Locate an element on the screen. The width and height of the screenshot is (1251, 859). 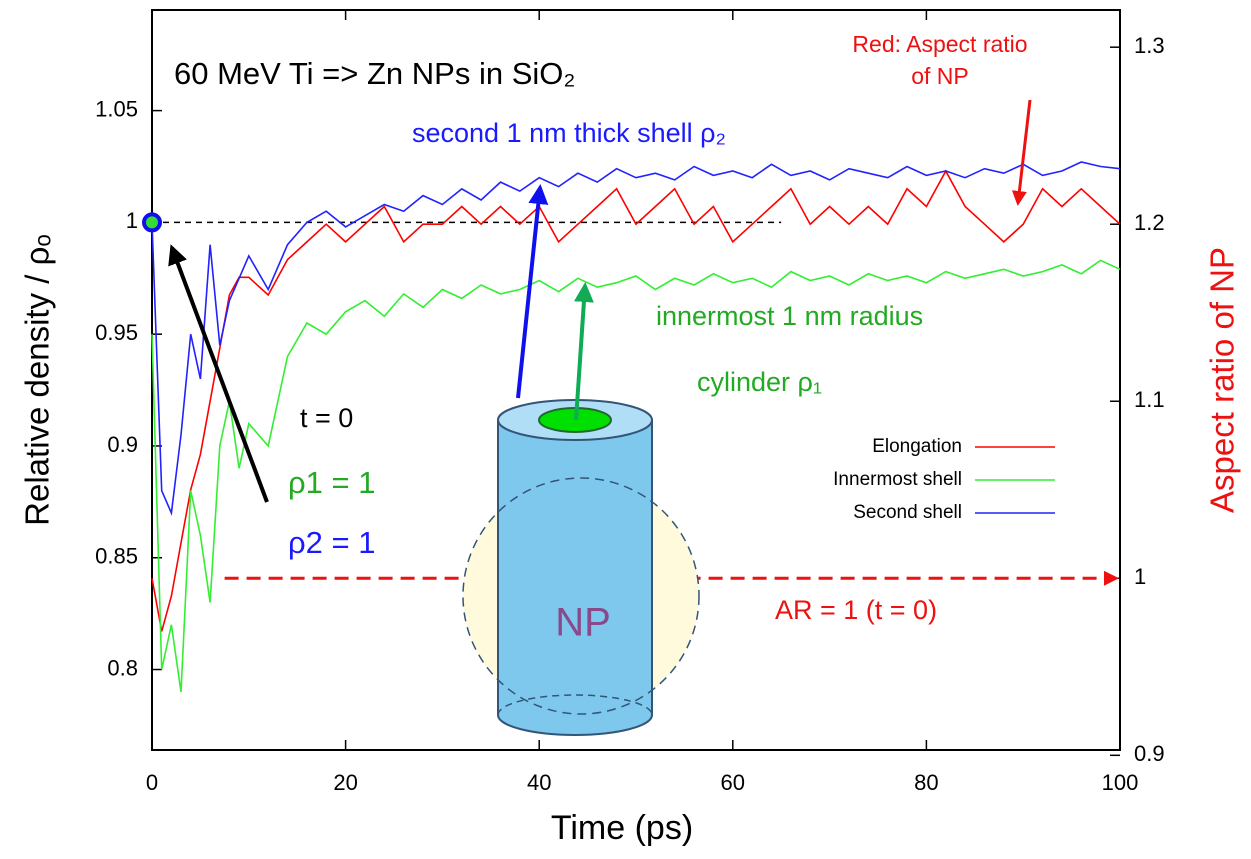
y-tick-label: 0.8 is located at coordinates (122, 667).